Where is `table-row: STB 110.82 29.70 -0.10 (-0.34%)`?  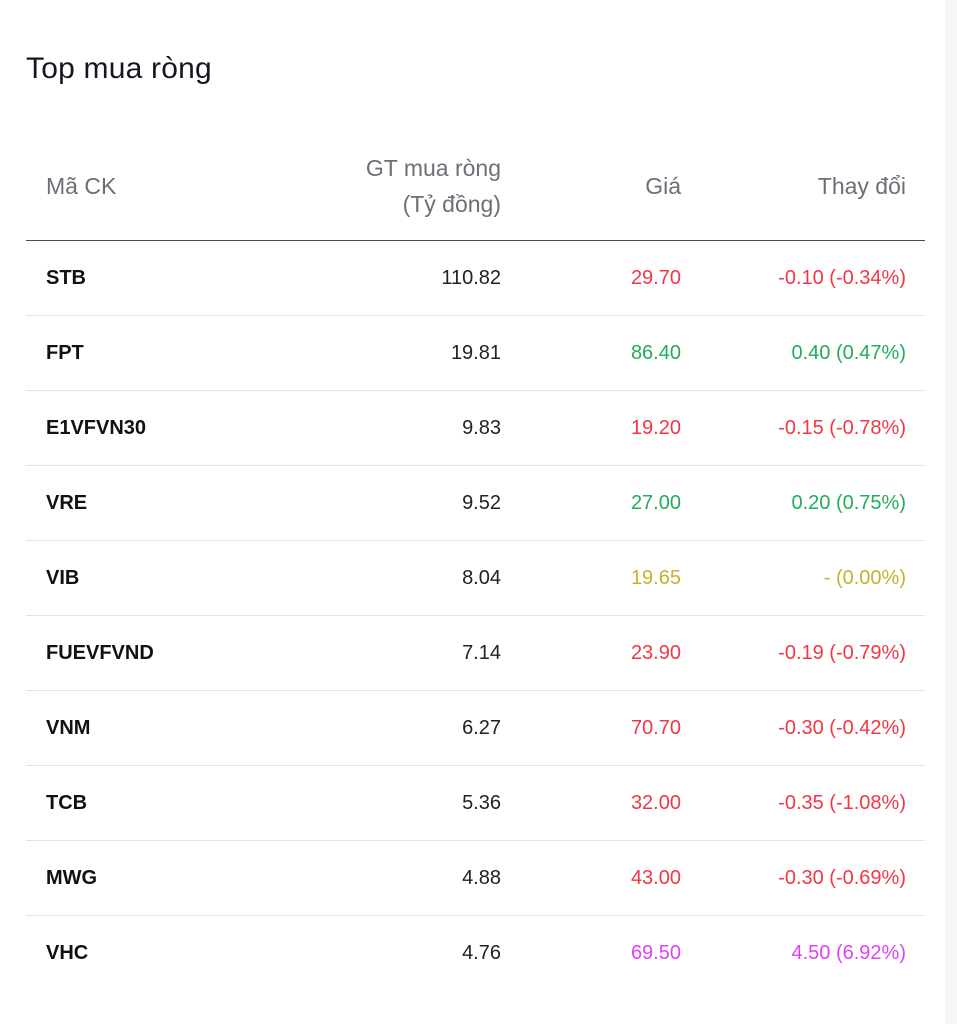 table-row: STB 110.82 29.70 -0.10 (-0.34%) is located at coordinates (475, 278).